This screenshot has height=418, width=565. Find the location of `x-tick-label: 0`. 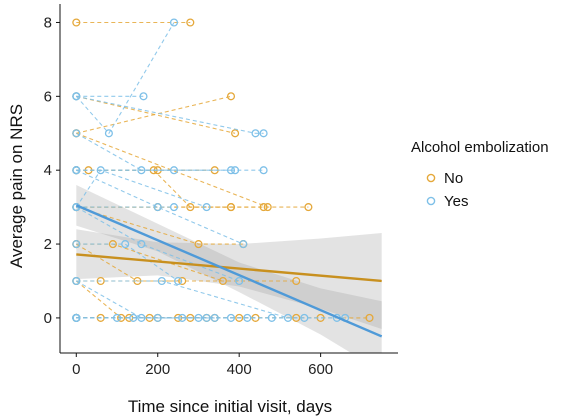

x-tick-label: 0 is located at coordinates (76, 369).